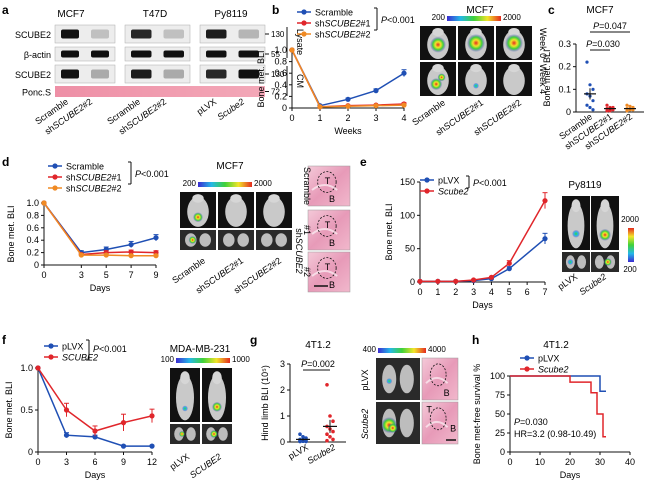 The image size is (650, 490). What do you see at coordinates (280, 62) in the screenshot?
I see `y-tick-label: 0.8` at bounding box center [280, 62].